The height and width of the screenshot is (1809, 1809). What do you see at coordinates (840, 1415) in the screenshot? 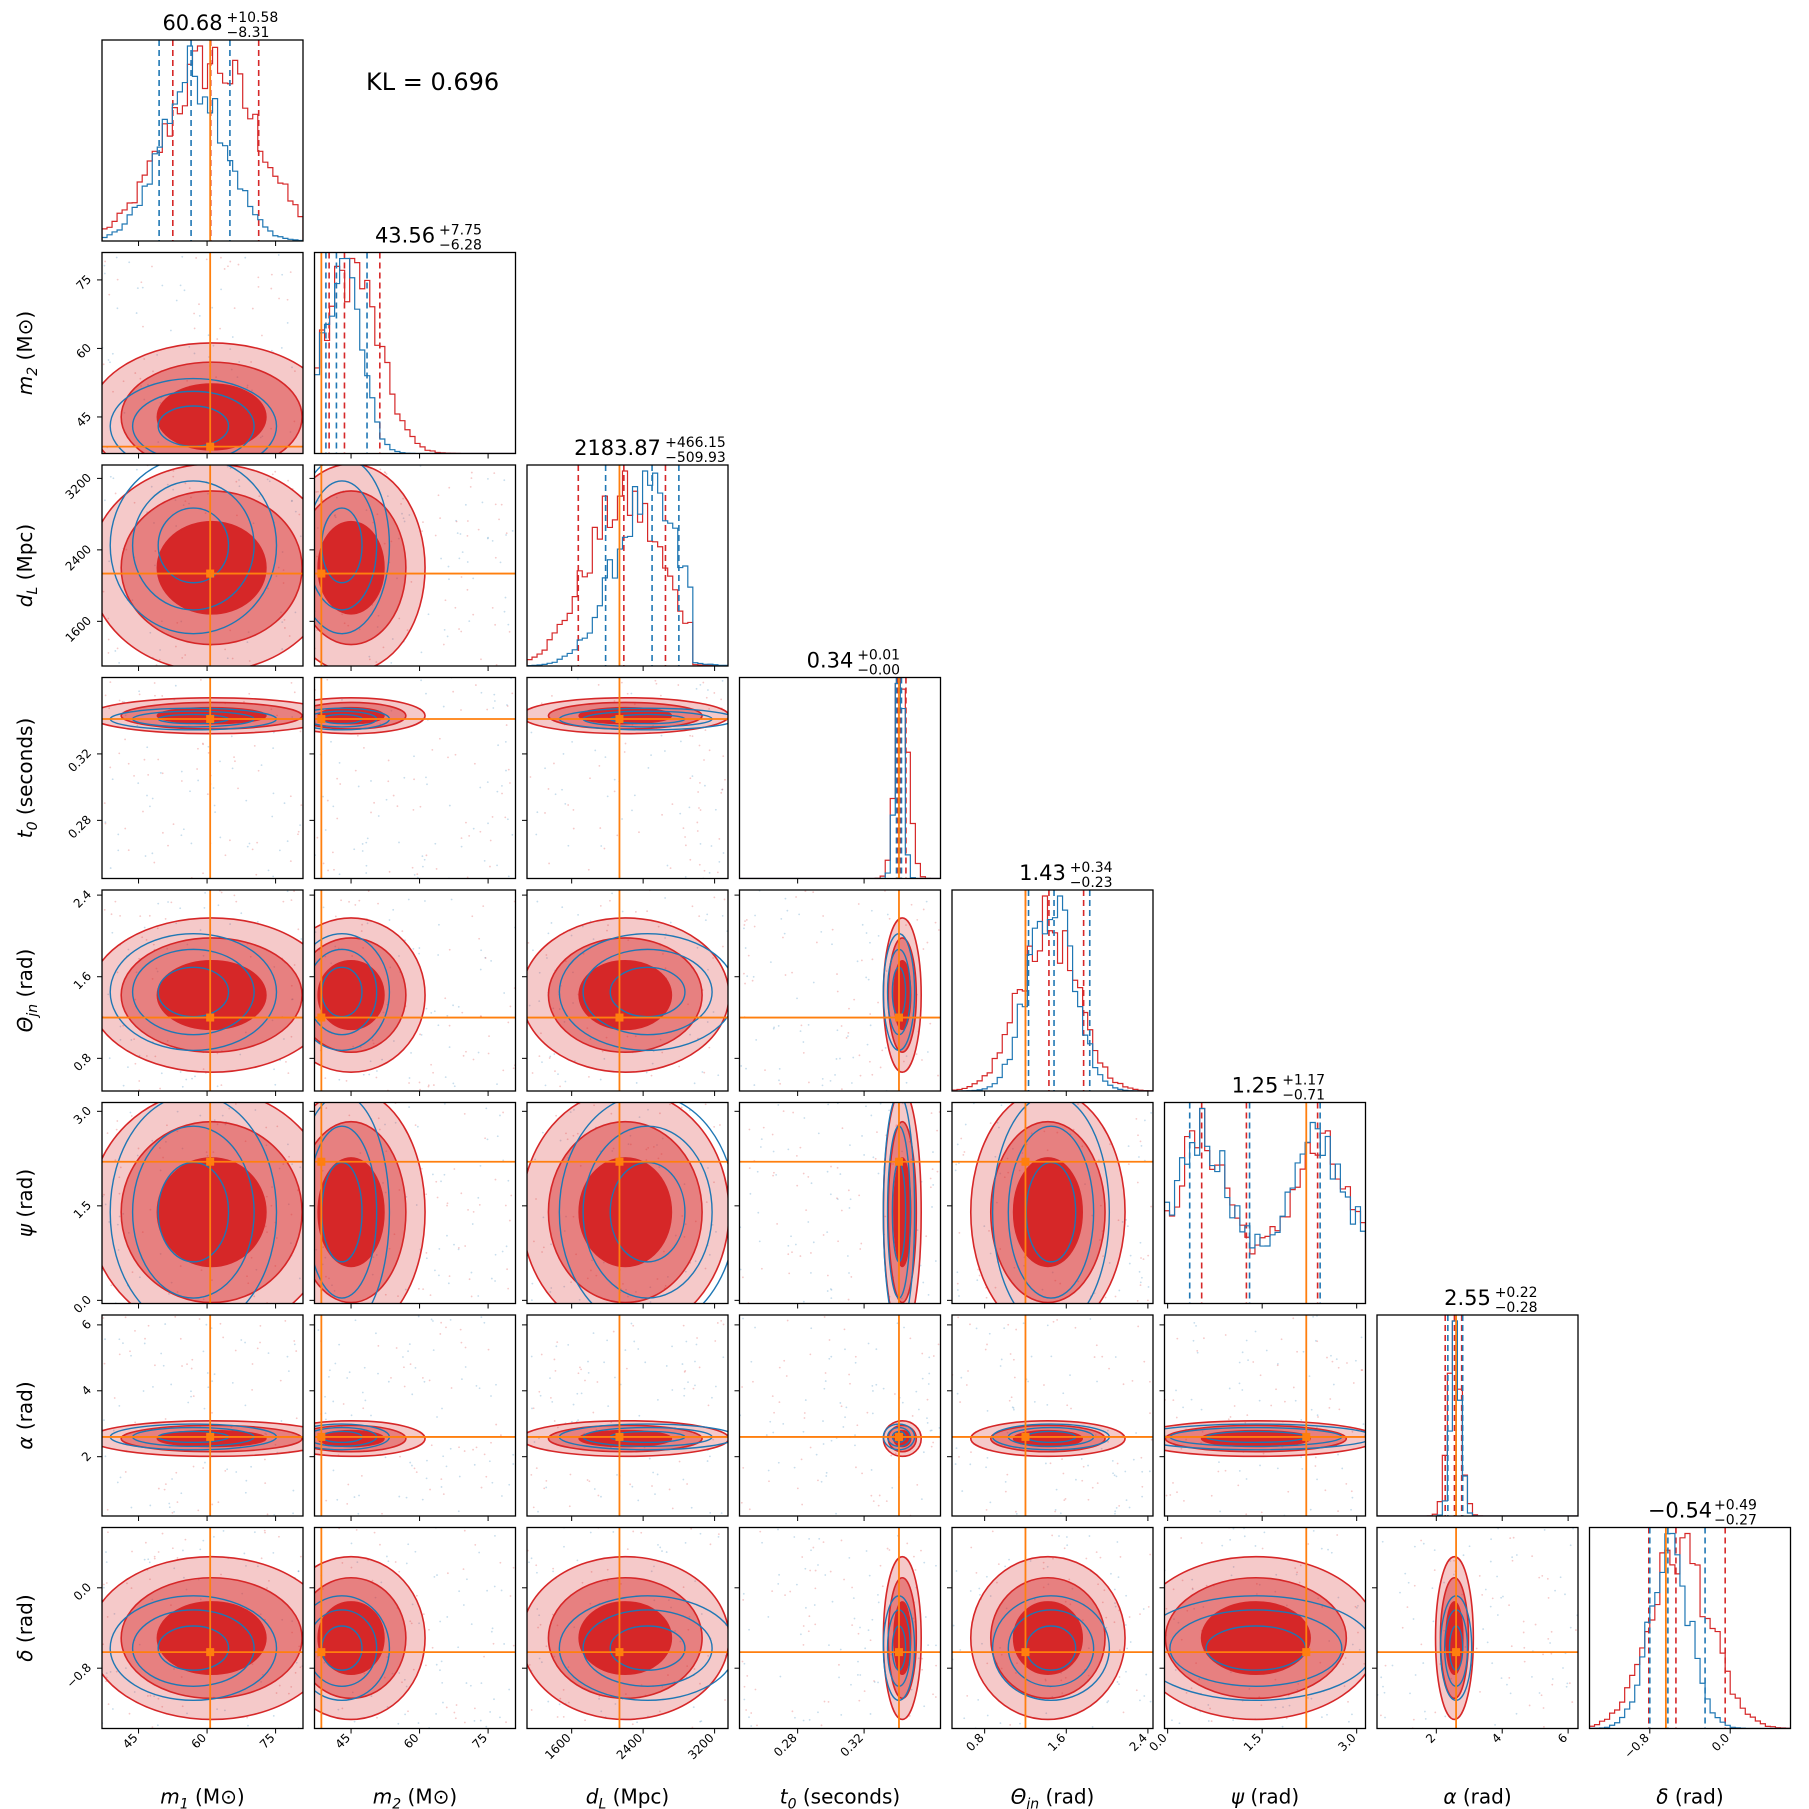
I see `scatter-panel-t0-alpha` at bounding box center [840, 1415].